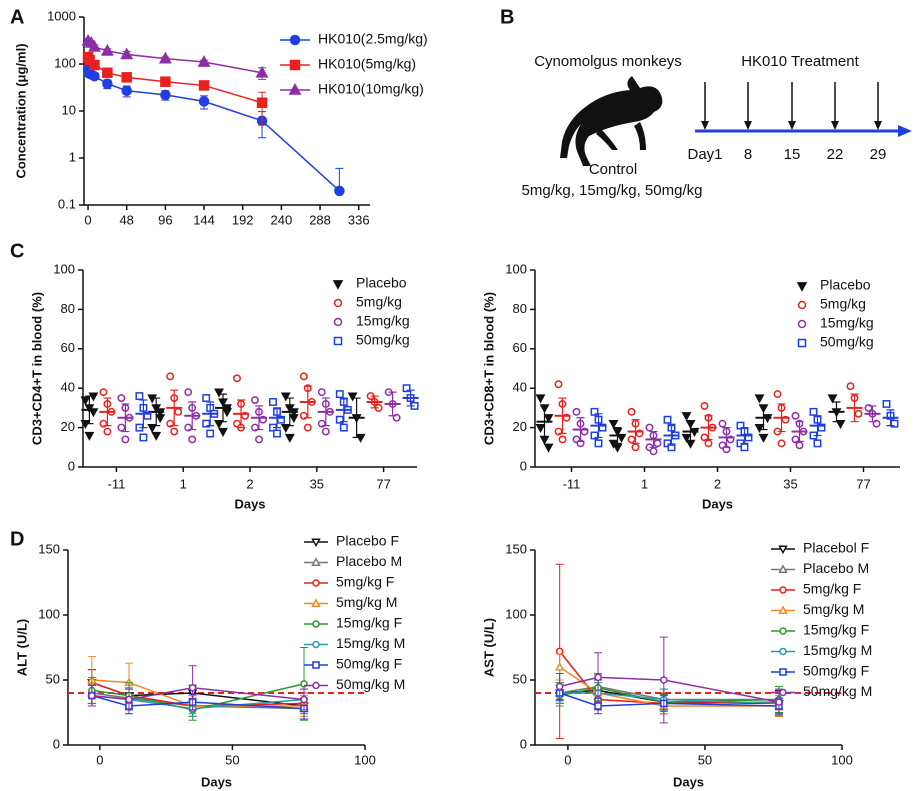 This screenshot has width=919, height=791. What do you see at coordinates (833, 609) in the screenshot?
I see `legend-label: 5mg/kg M` at bounding box center [833, 609].